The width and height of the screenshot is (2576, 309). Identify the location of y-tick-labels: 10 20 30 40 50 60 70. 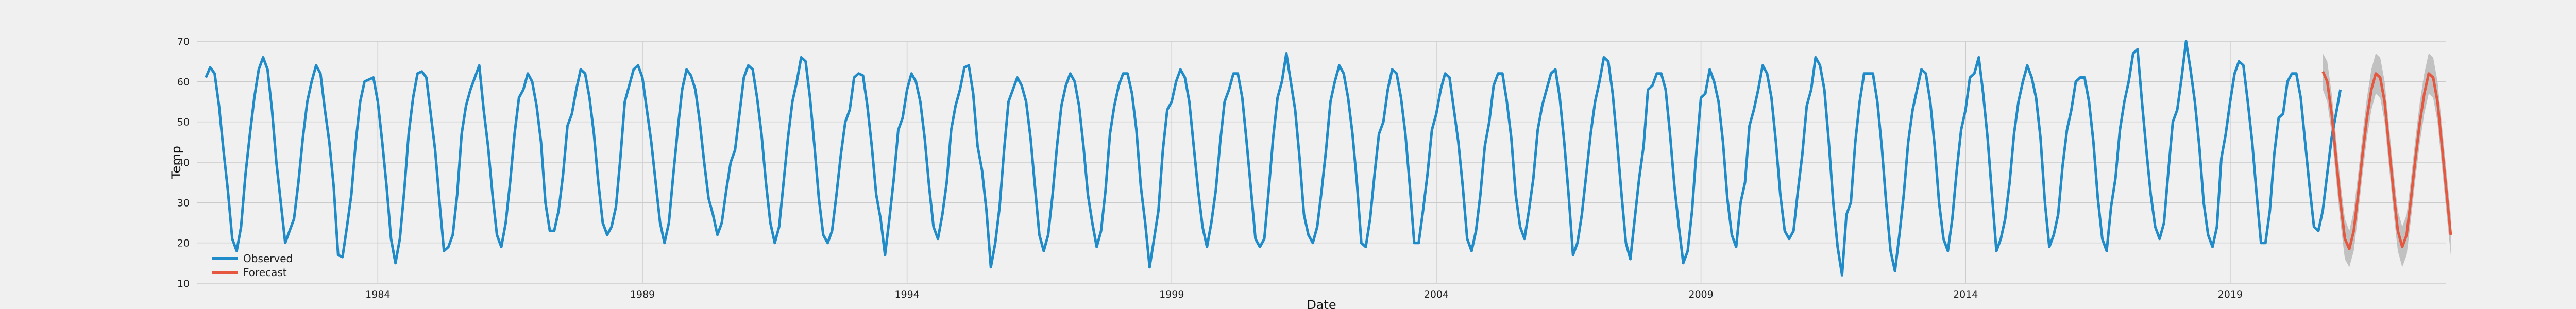
(183, 163).